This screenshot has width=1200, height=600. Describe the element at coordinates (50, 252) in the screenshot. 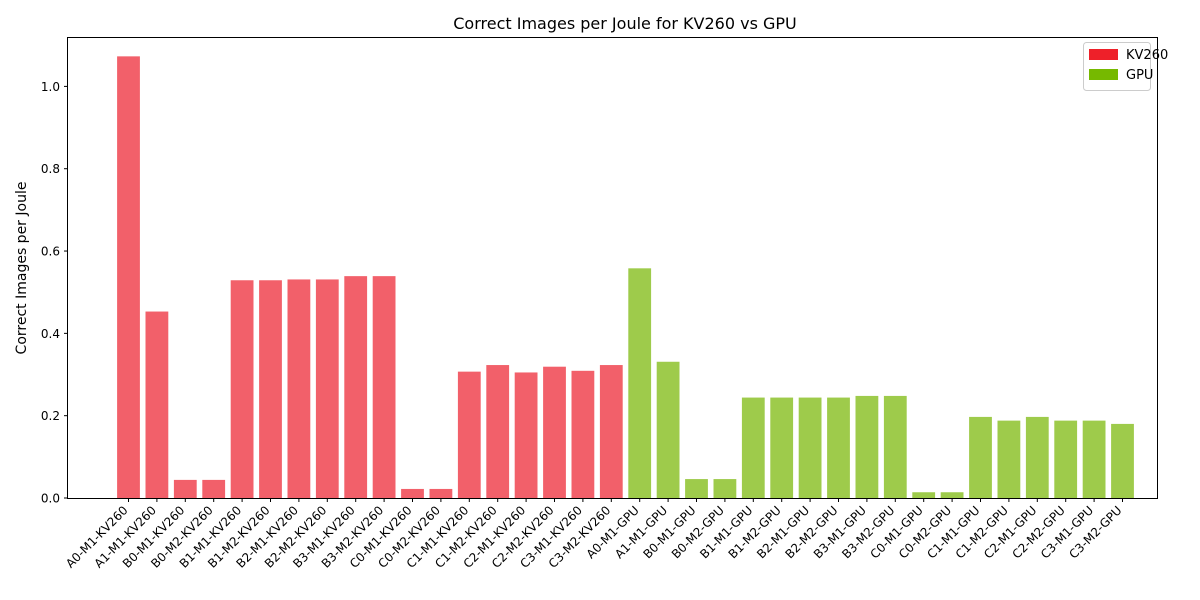

I see `y-tick-label: 0.6` at that location.